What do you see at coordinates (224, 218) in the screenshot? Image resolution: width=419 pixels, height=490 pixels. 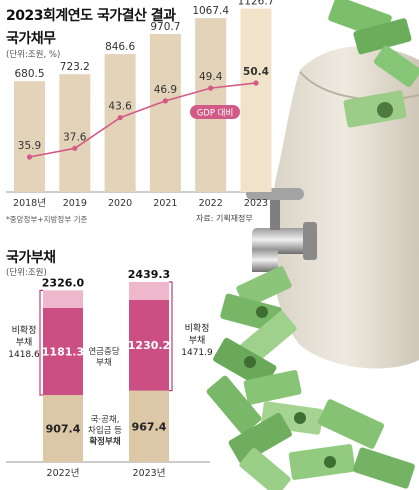 I see `debt-source: 자료: 기획재정부` at bounding box center [224, 218].